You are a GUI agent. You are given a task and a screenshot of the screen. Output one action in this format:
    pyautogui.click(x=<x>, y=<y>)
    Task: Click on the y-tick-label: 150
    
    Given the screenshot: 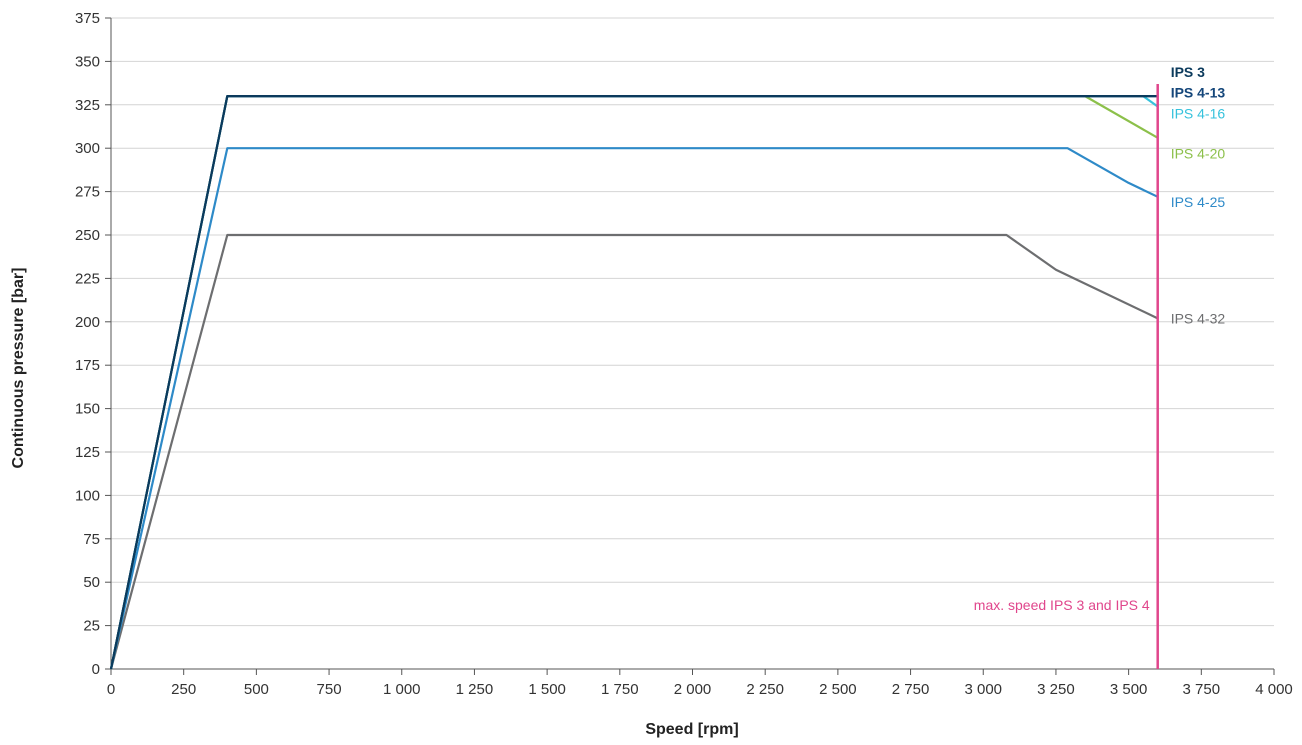 What is the action you would take?
    pyautogui.click(x=87, y=409)
    